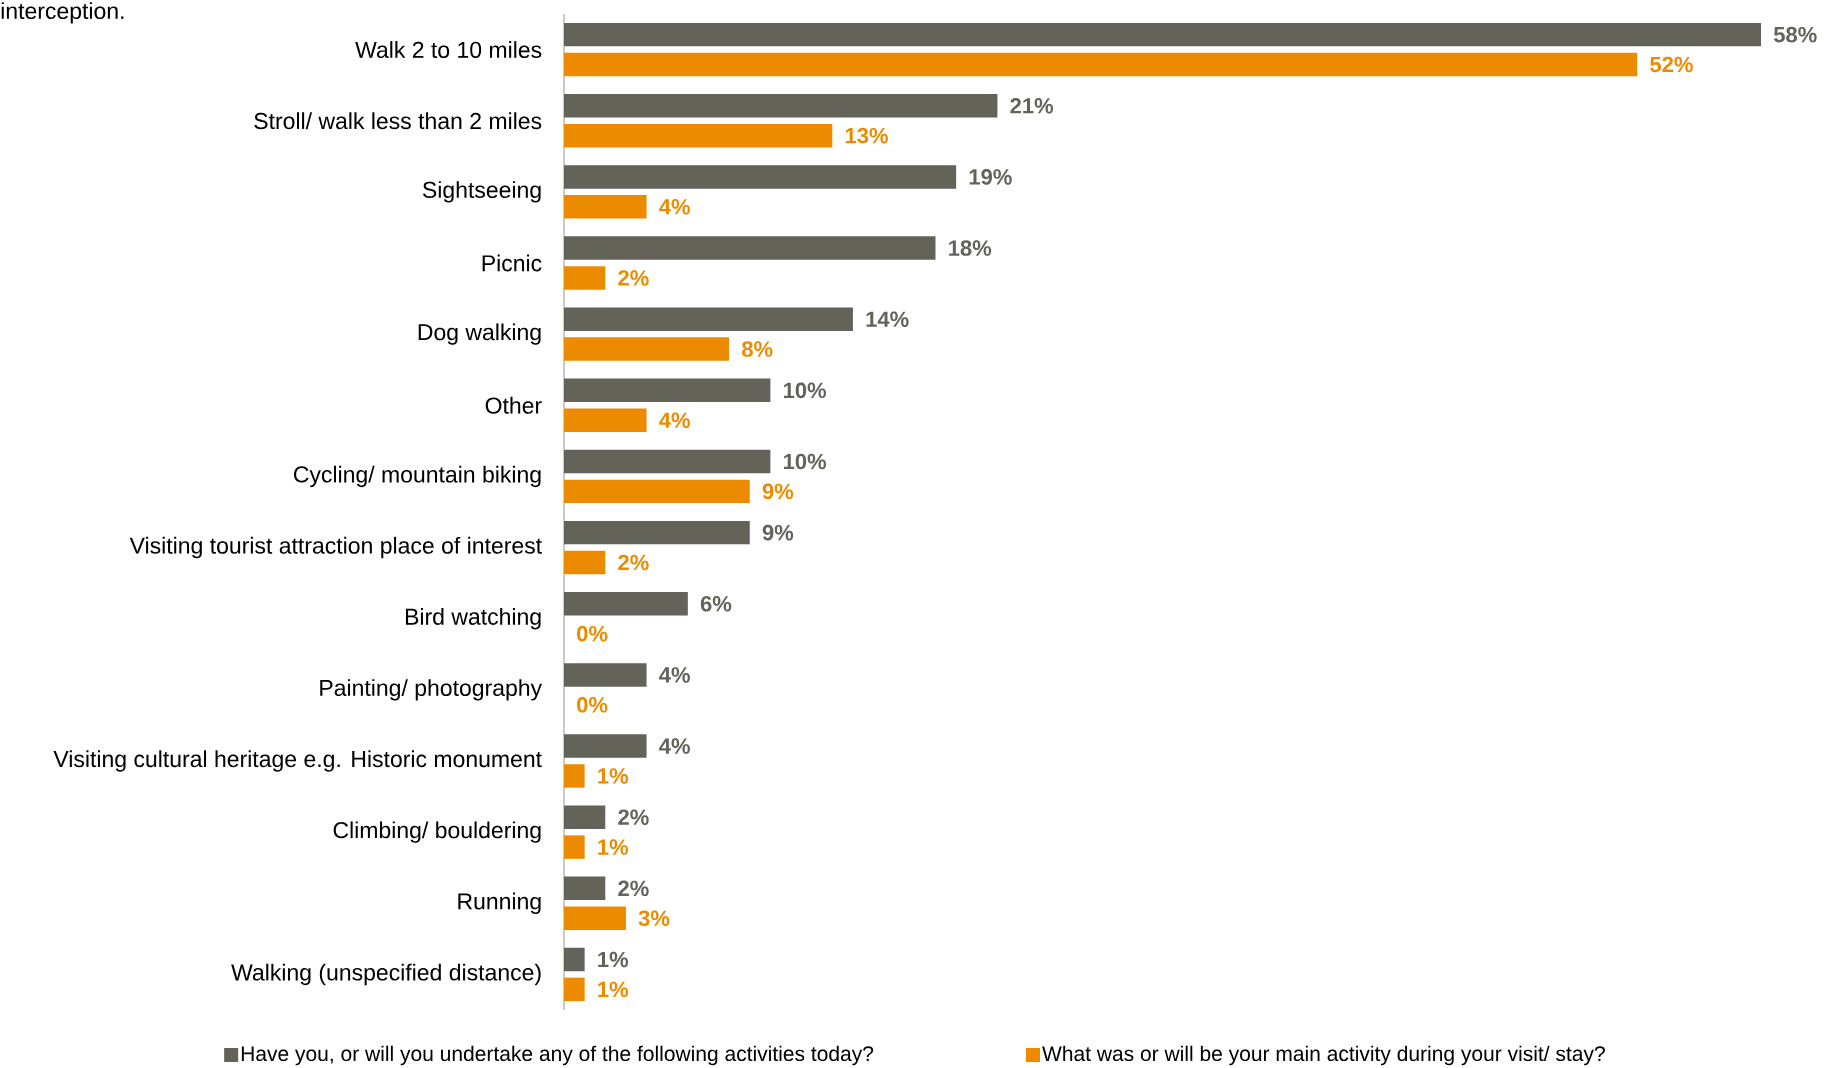 The height and width of the screenshot is (1068, 1832). I want to click on data-label: 21%, so click(1032, 106).